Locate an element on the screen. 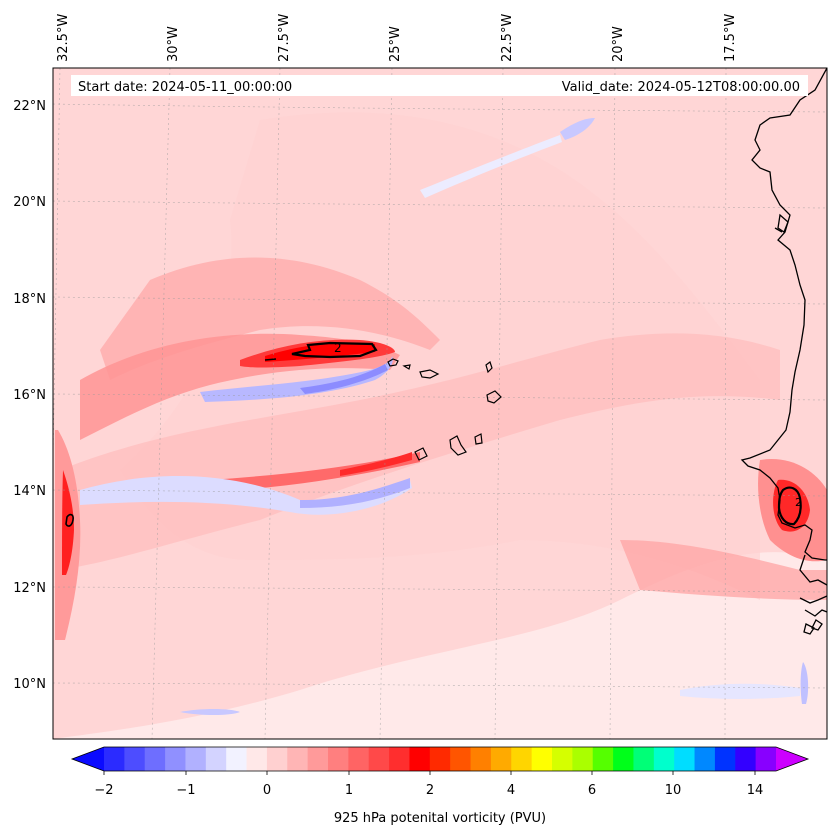 The image size is (837, 836). colorbar-tick-label: 2 is located at coordinates (430, 790).